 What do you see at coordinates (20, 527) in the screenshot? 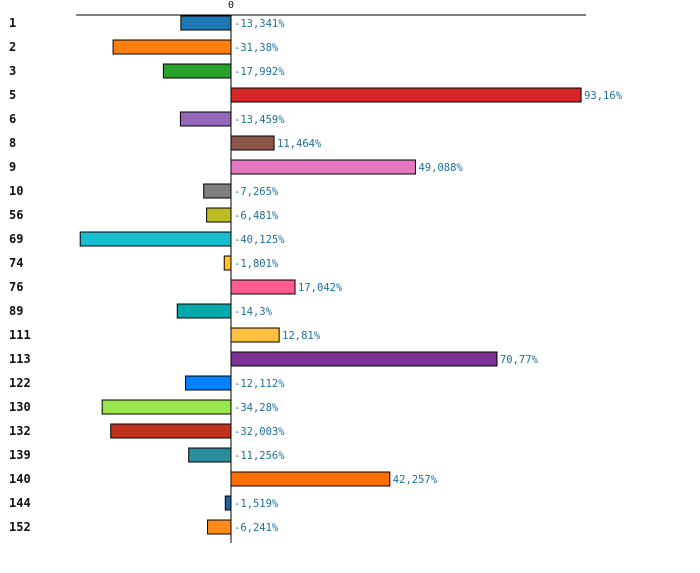
I see `category-label: 152` at bounding box center [20, 527].